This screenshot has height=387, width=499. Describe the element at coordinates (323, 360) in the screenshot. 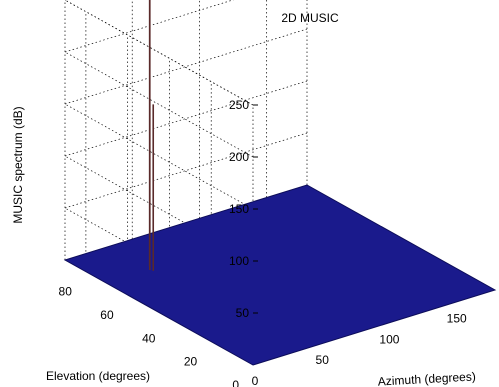

I see `x-tick-label: 50` at that location.